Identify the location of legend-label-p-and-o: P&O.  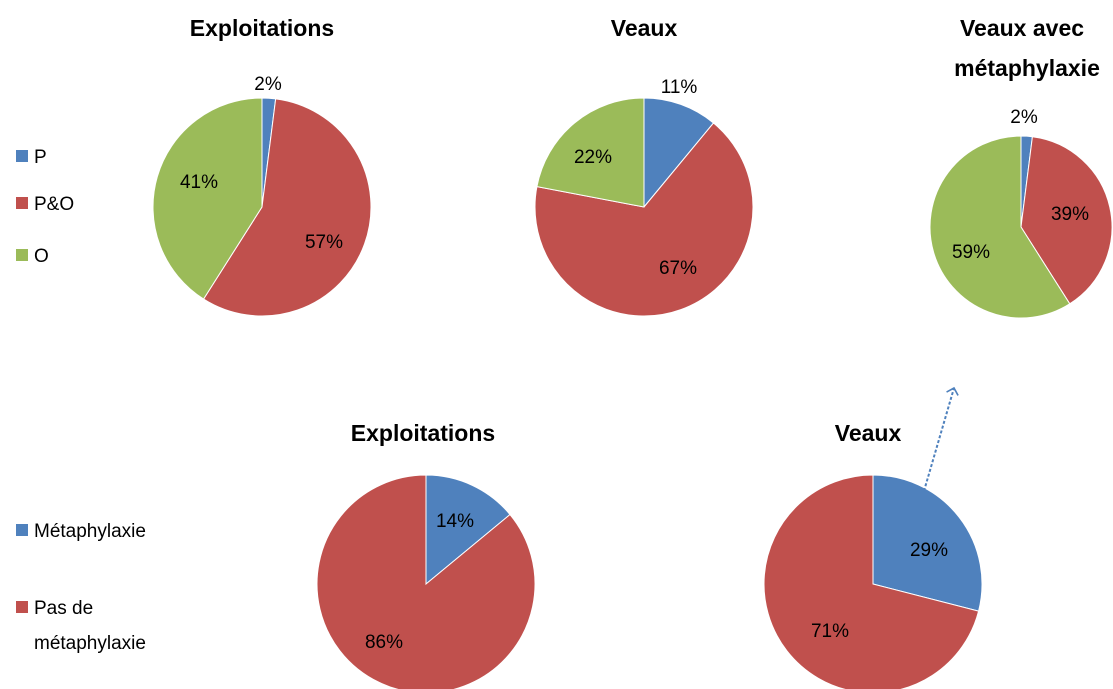
(54, 204).